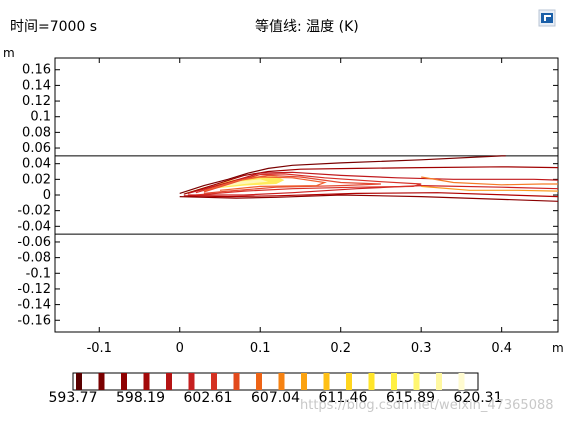 The image size is (567, 426). I want to click on y-tick-label: -0.08, so click(34, 258).